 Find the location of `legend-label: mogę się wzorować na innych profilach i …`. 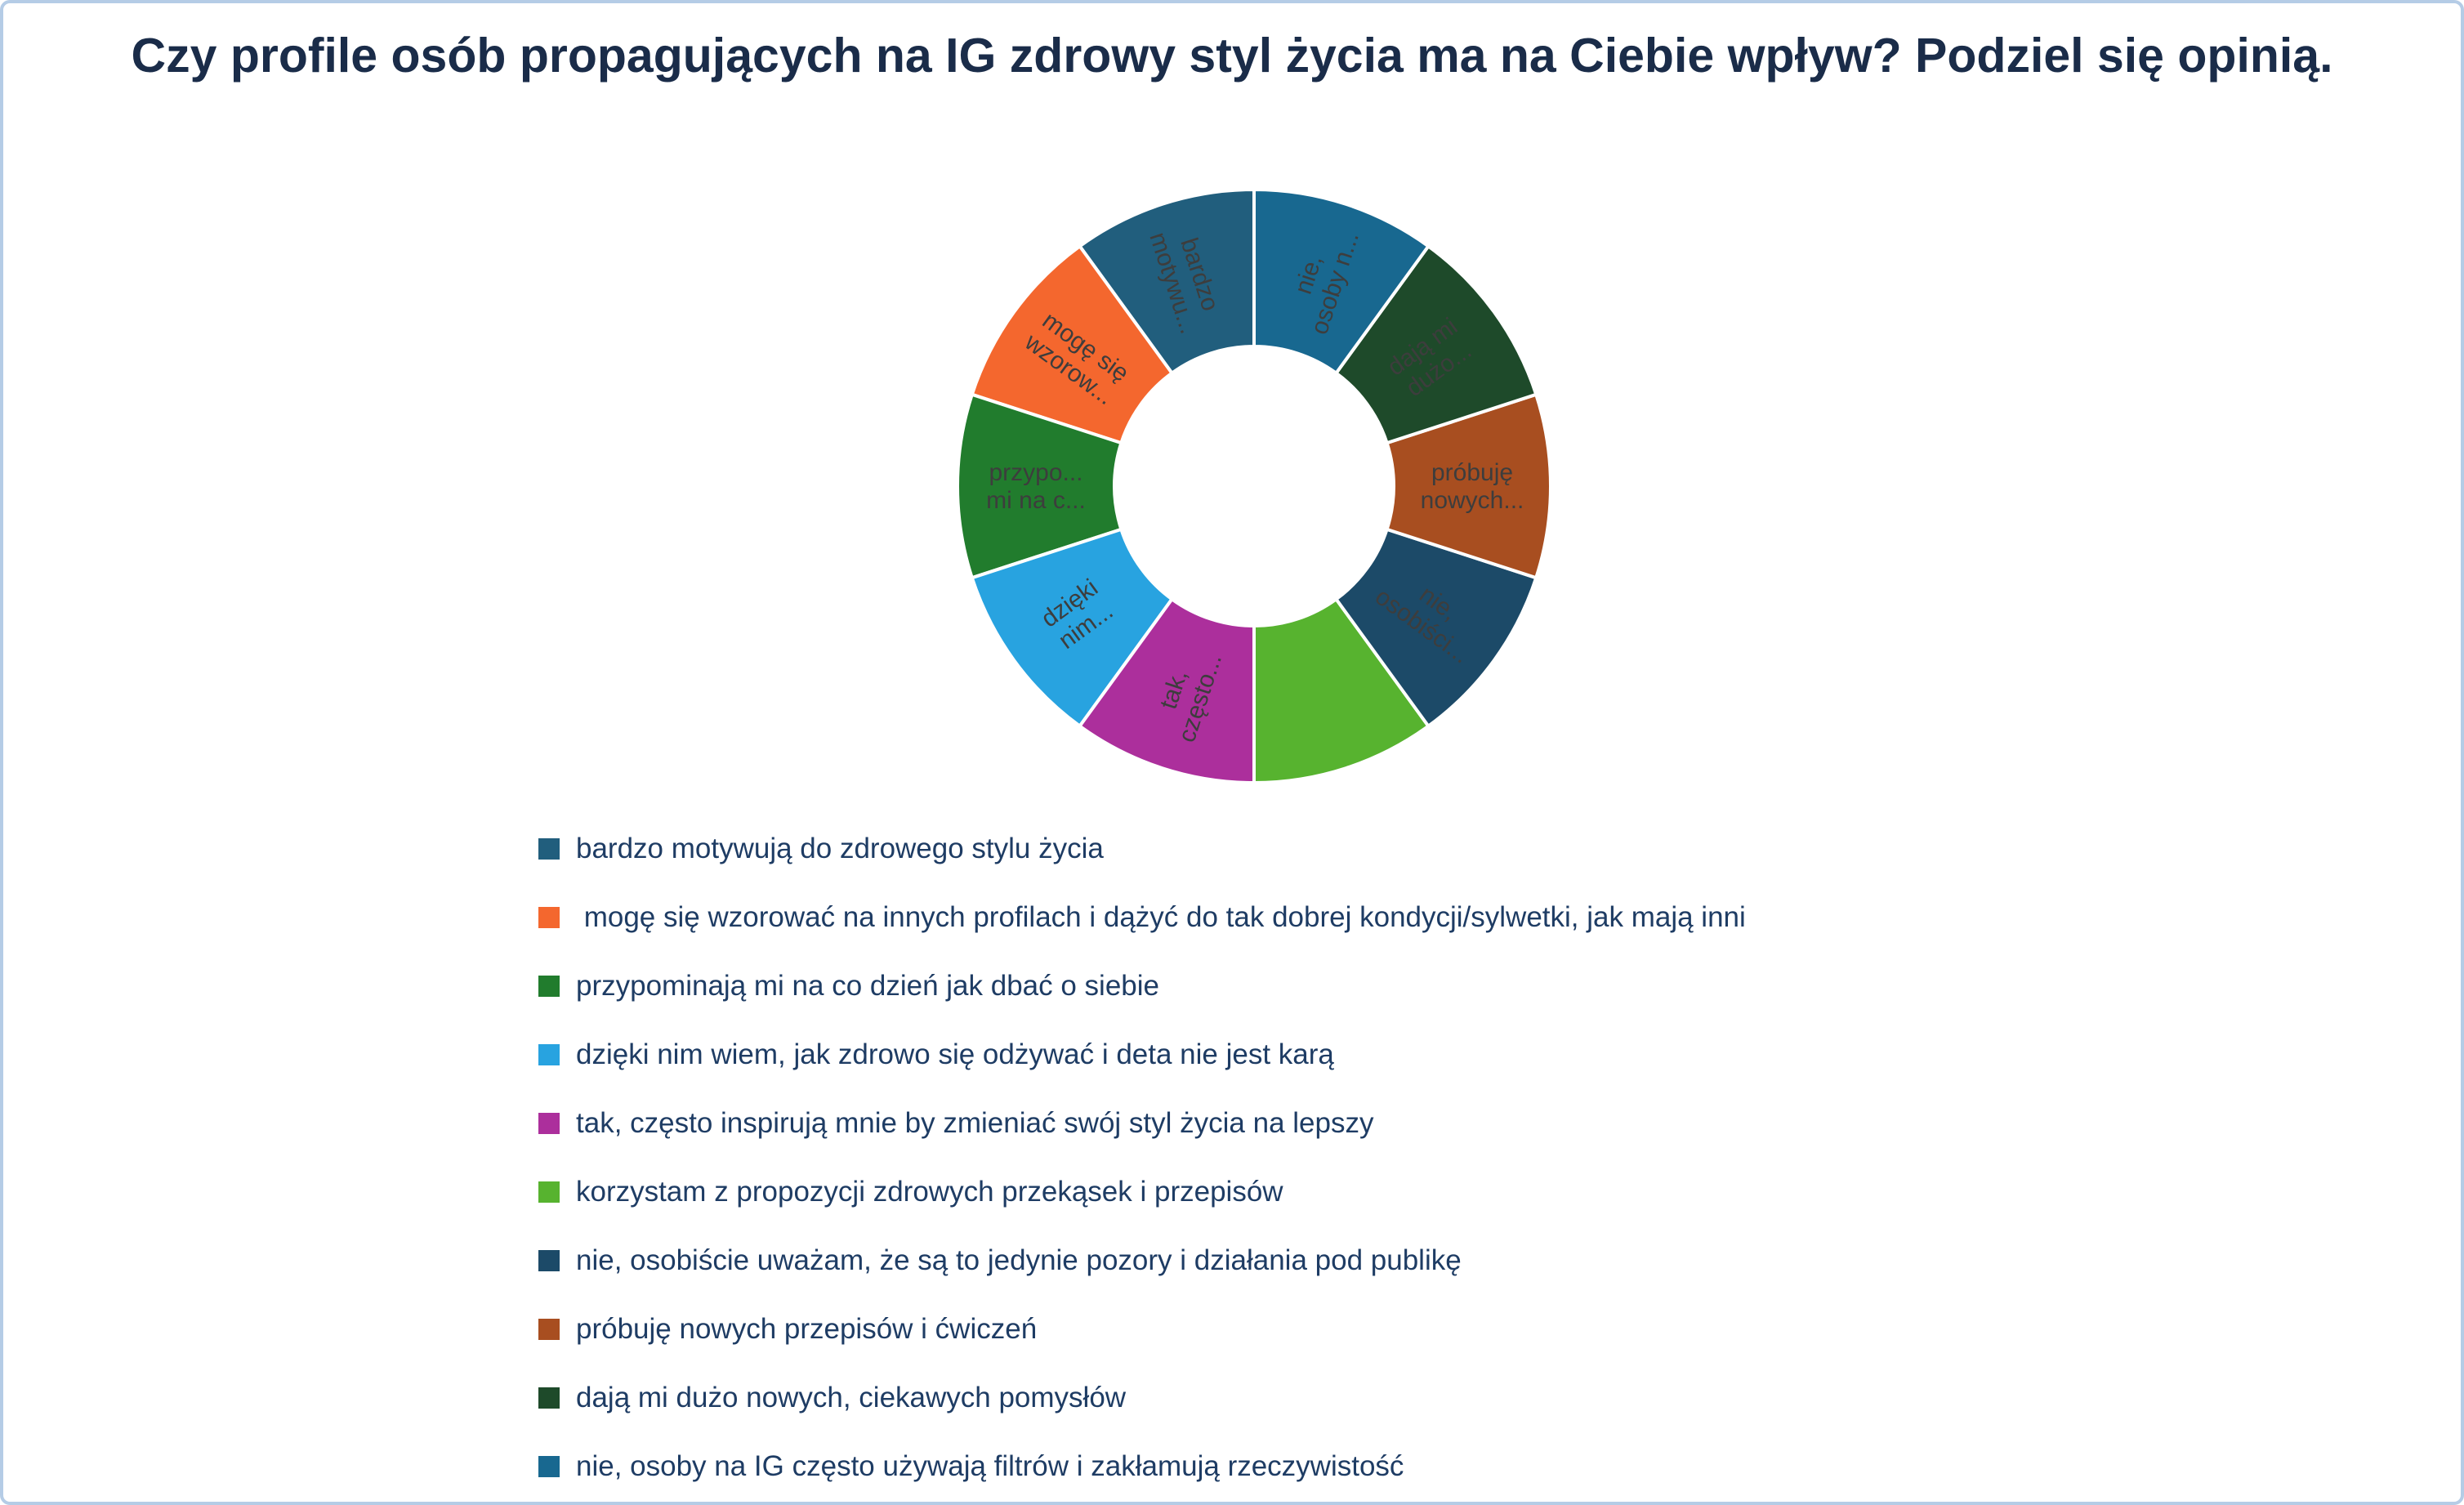

legend-label: mogę się wzorować na innych profilach i … is located at coordinates (1161, 917).